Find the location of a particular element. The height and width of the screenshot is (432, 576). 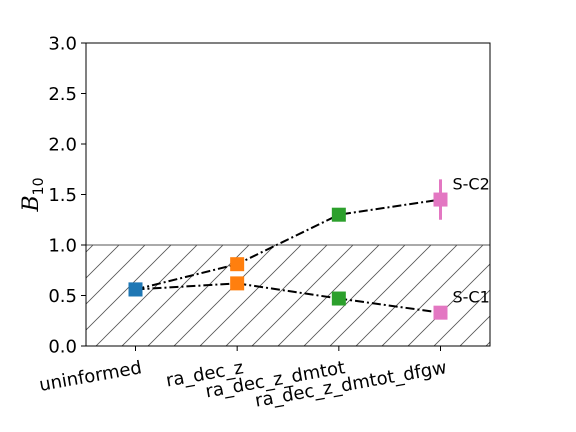

series-1-line is located at coordinates (288, 244).